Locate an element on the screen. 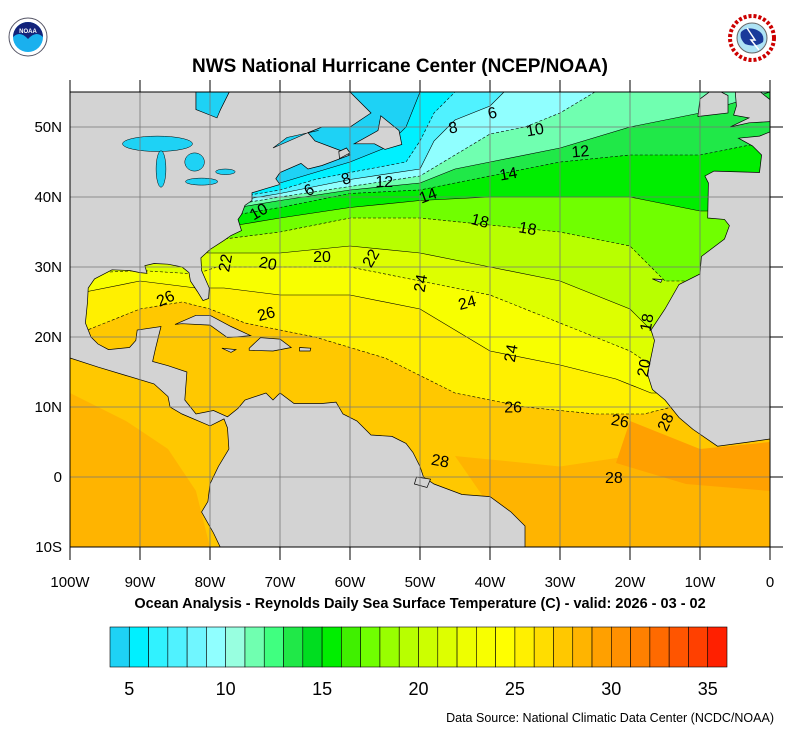  contour-label: 10 is located at coordinates (535, 131).